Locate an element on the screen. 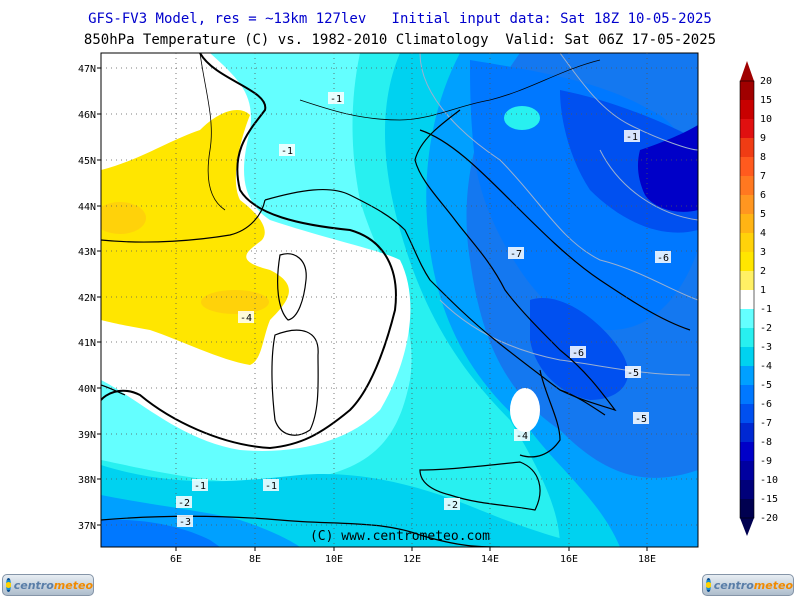  latitude-labels: 47N 46N 45N 44N 43N 42N 41N 40N 39N 38N 37N is located at coordinates (89, 298).